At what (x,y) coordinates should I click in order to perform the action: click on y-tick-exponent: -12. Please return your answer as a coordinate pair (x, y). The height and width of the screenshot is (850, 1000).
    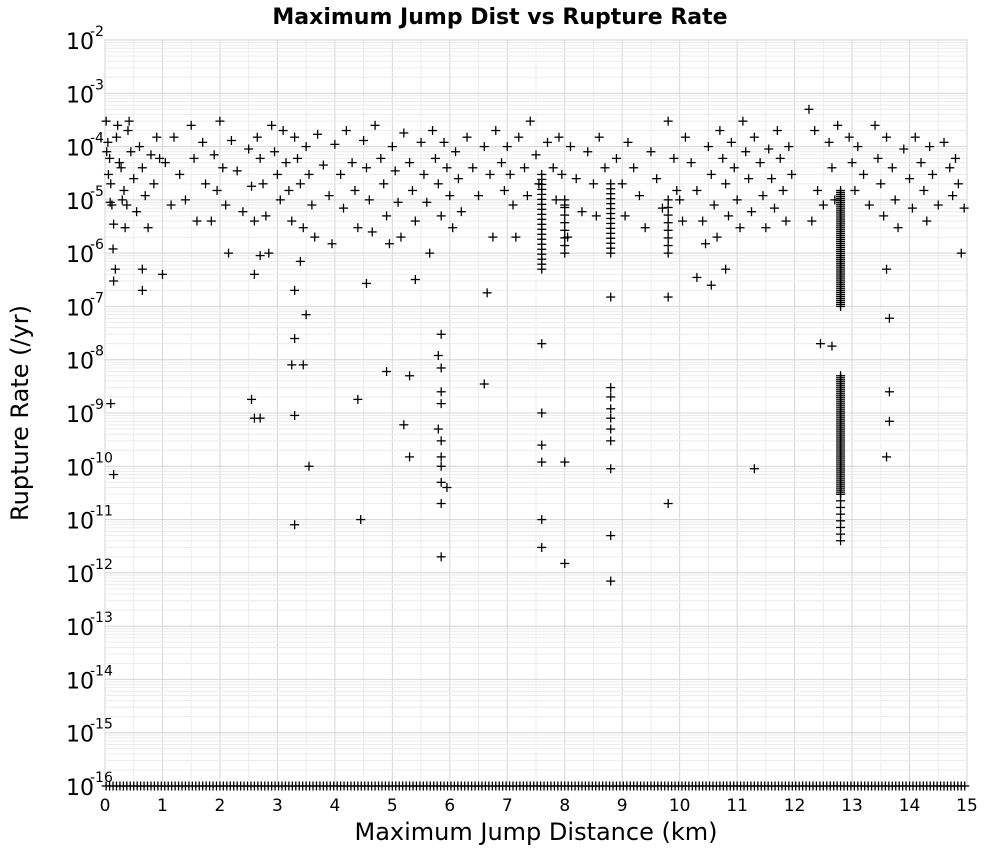
    Looking at the image, I should click on (101, 565).